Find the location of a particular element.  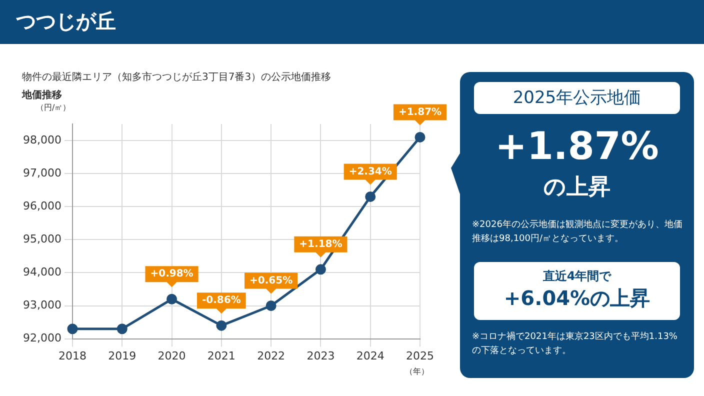

y-tick-label: 92,000 is located at coordinates (42, 338).